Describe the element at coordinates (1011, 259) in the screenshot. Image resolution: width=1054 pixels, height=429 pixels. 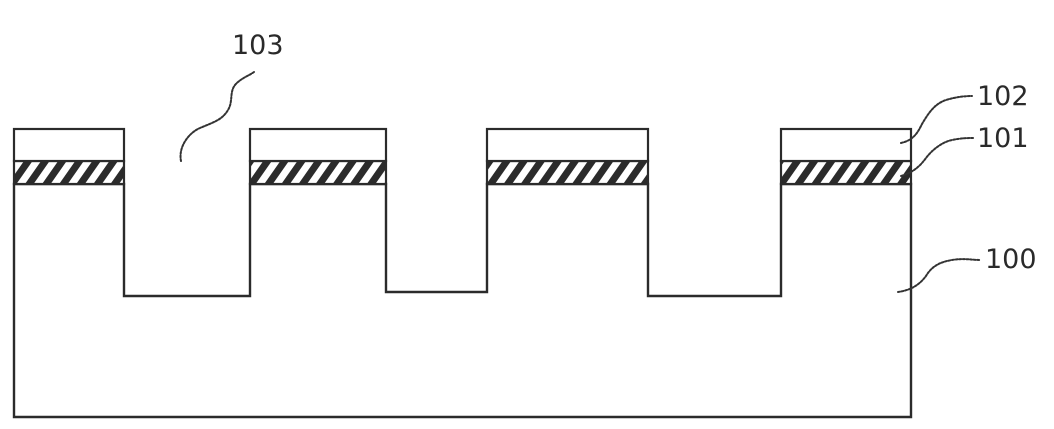
I see `label-100: 100` at that location.